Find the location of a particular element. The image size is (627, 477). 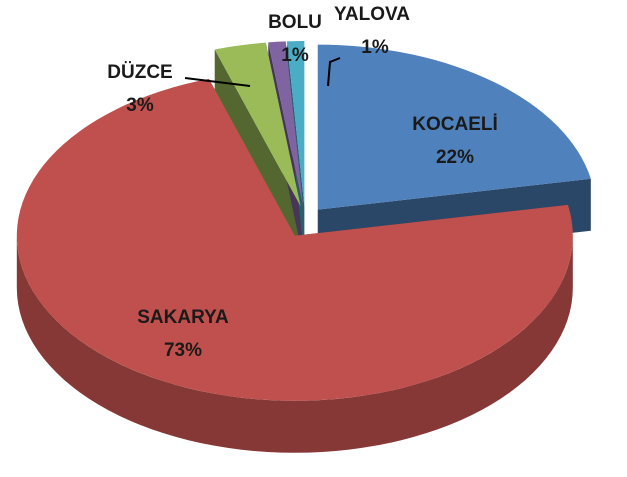

slice-label: SAKARYA is located at coordinates (183, 317).